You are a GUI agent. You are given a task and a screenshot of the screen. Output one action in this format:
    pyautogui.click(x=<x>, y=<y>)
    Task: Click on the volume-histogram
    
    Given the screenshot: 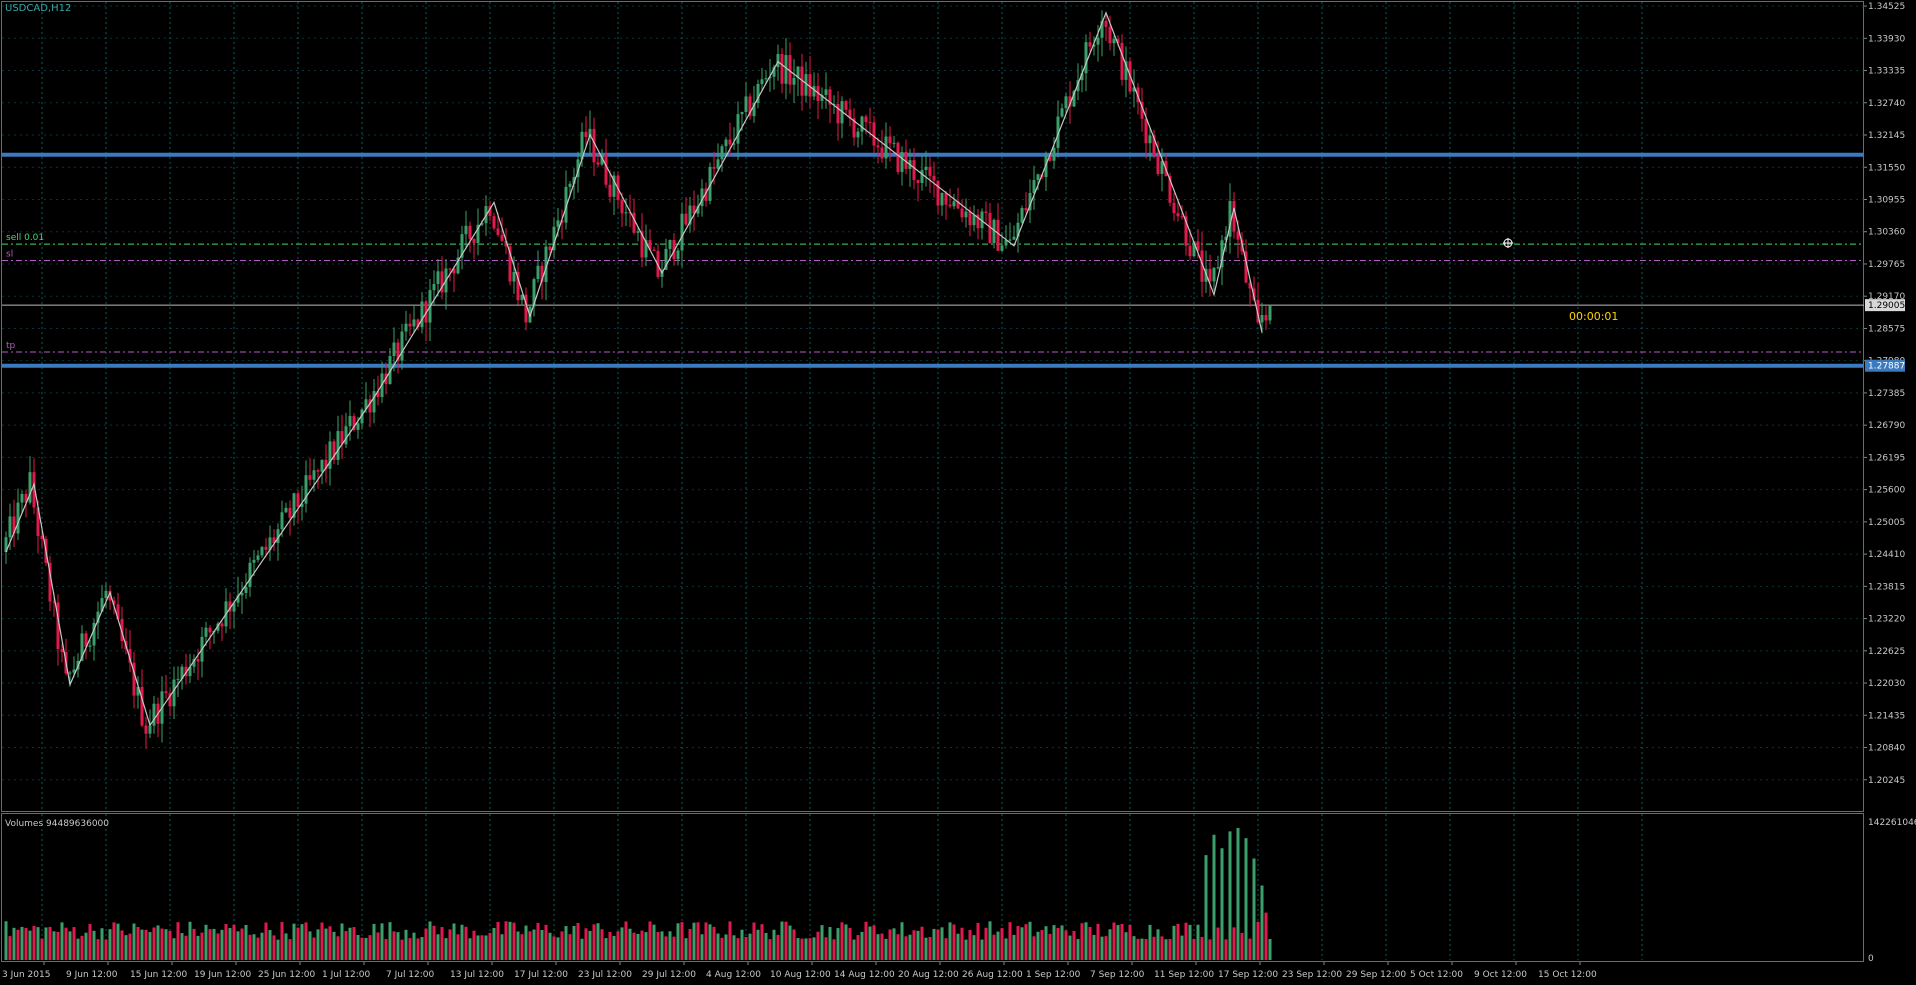 What is the action you would take?
    pyautogui.click(x=638, y=894)
    